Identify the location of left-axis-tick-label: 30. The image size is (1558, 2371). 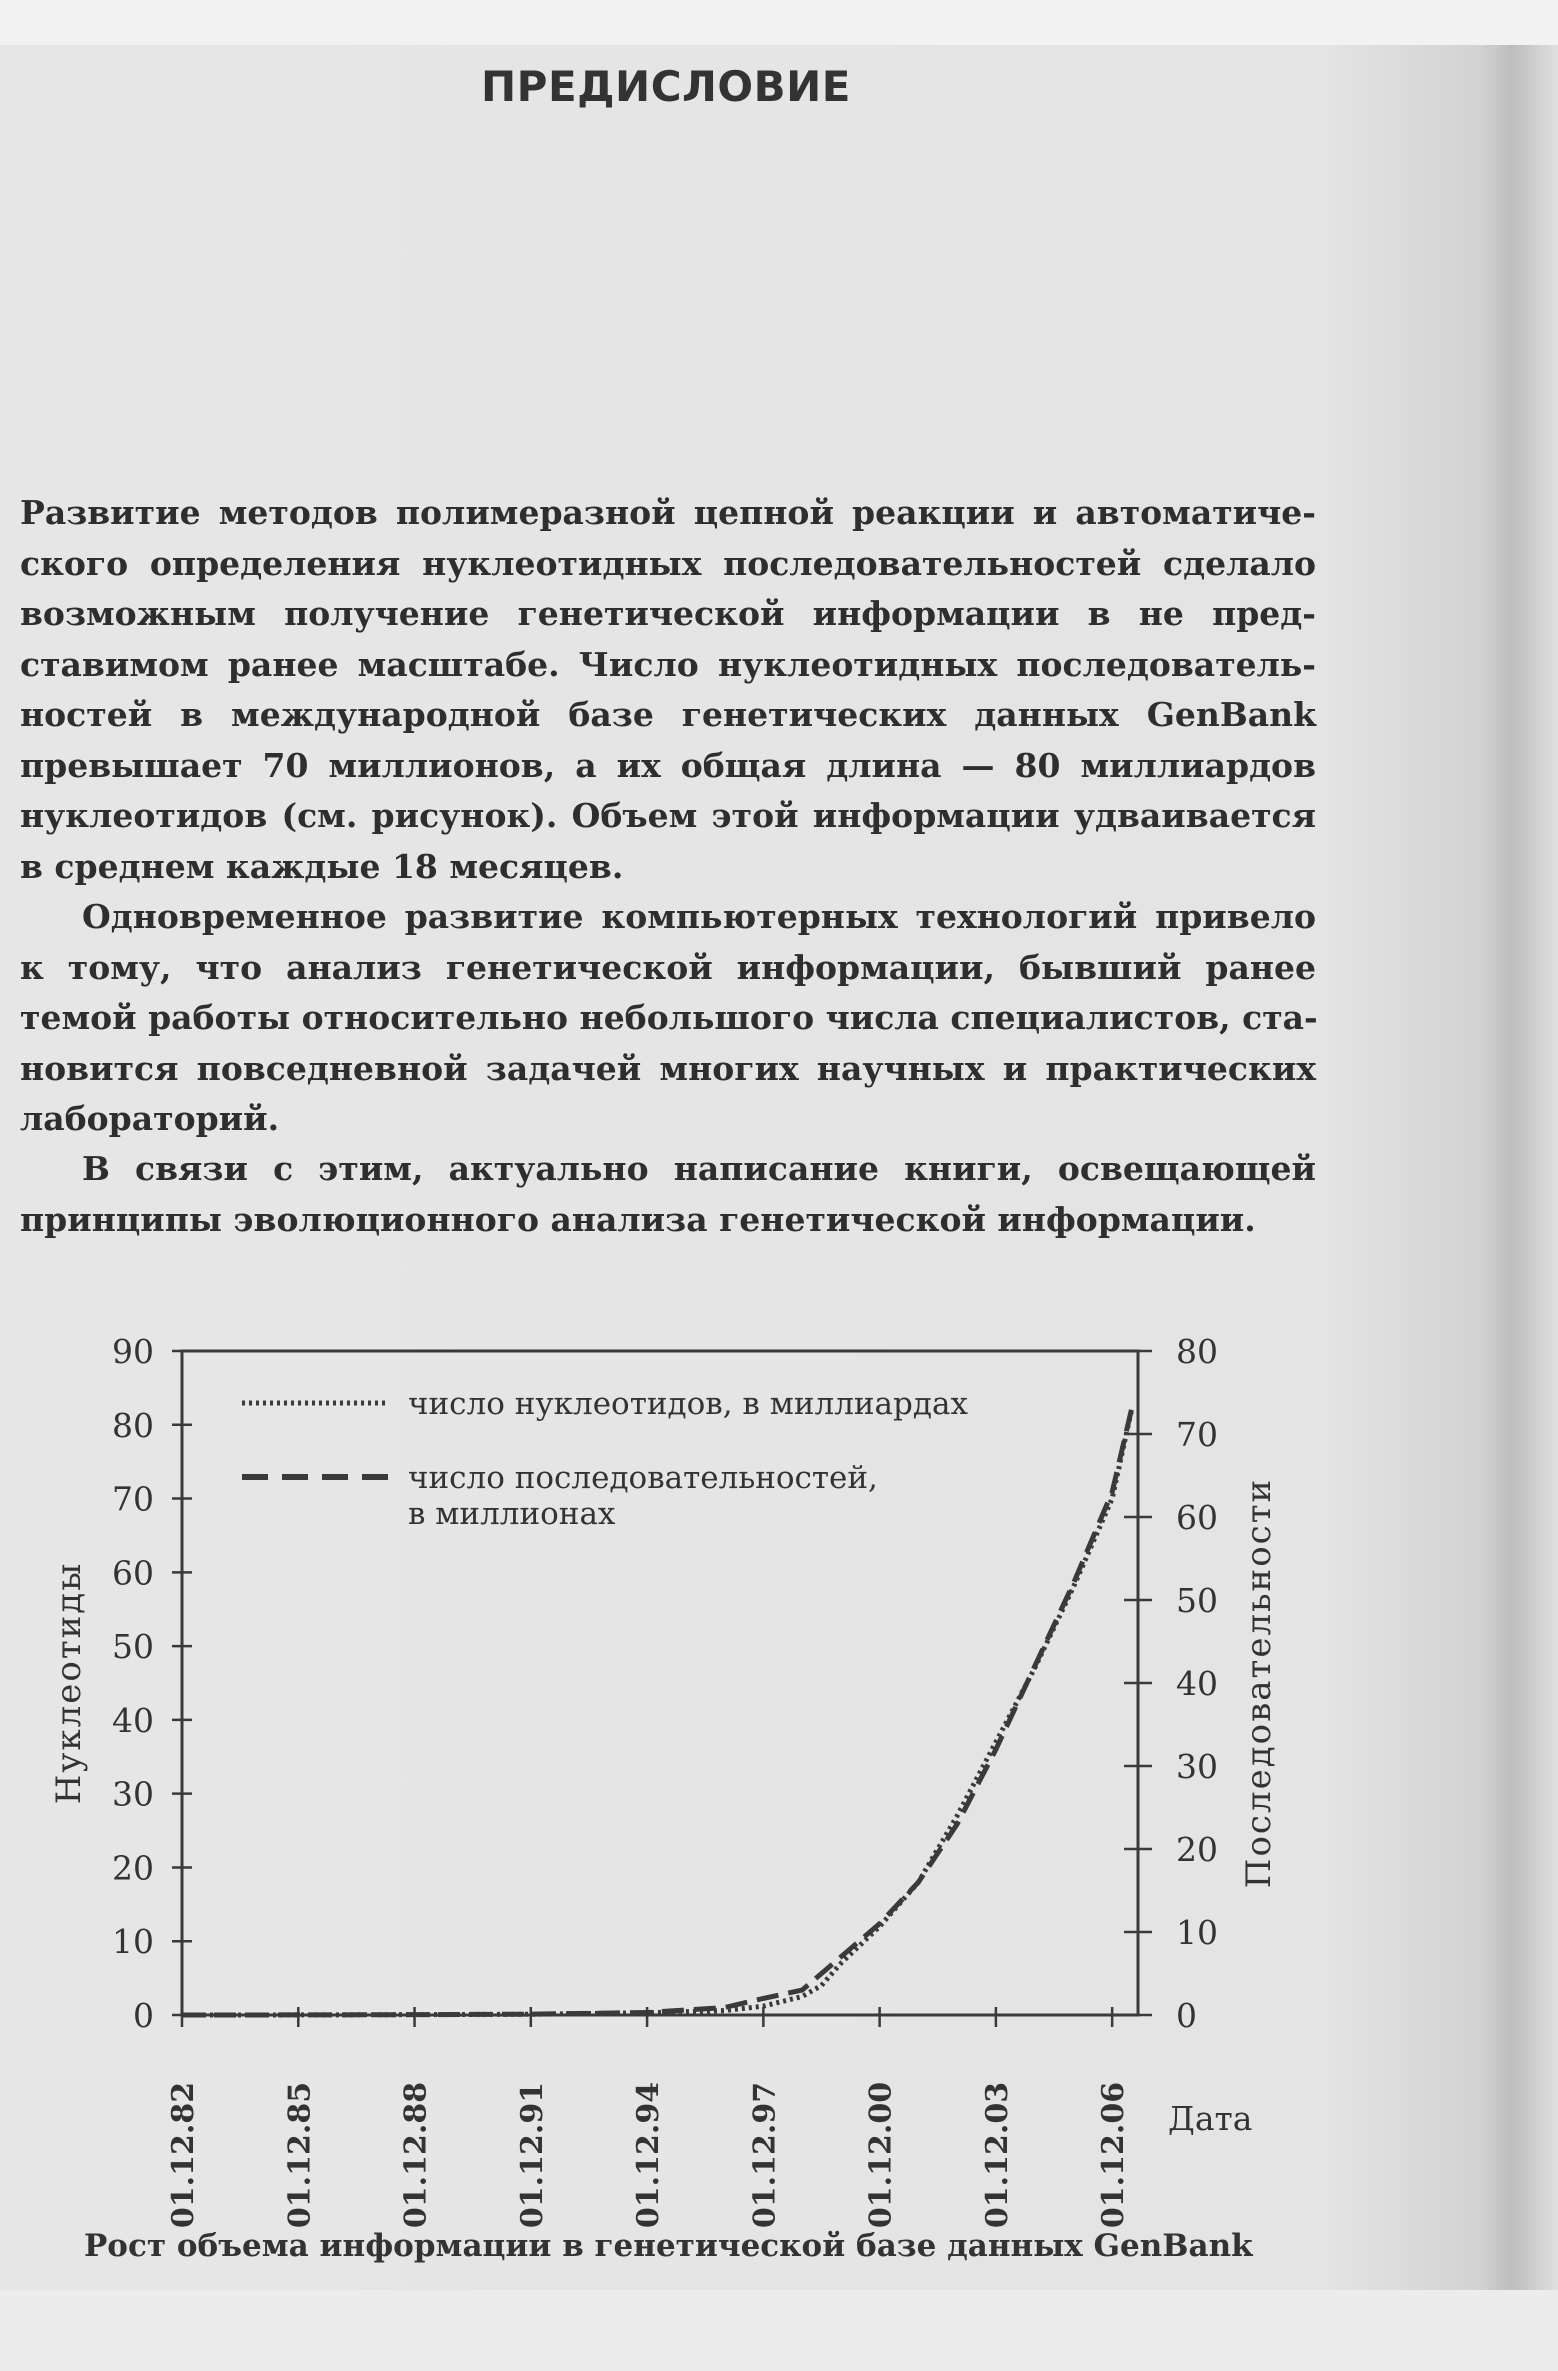
(133, 1794).